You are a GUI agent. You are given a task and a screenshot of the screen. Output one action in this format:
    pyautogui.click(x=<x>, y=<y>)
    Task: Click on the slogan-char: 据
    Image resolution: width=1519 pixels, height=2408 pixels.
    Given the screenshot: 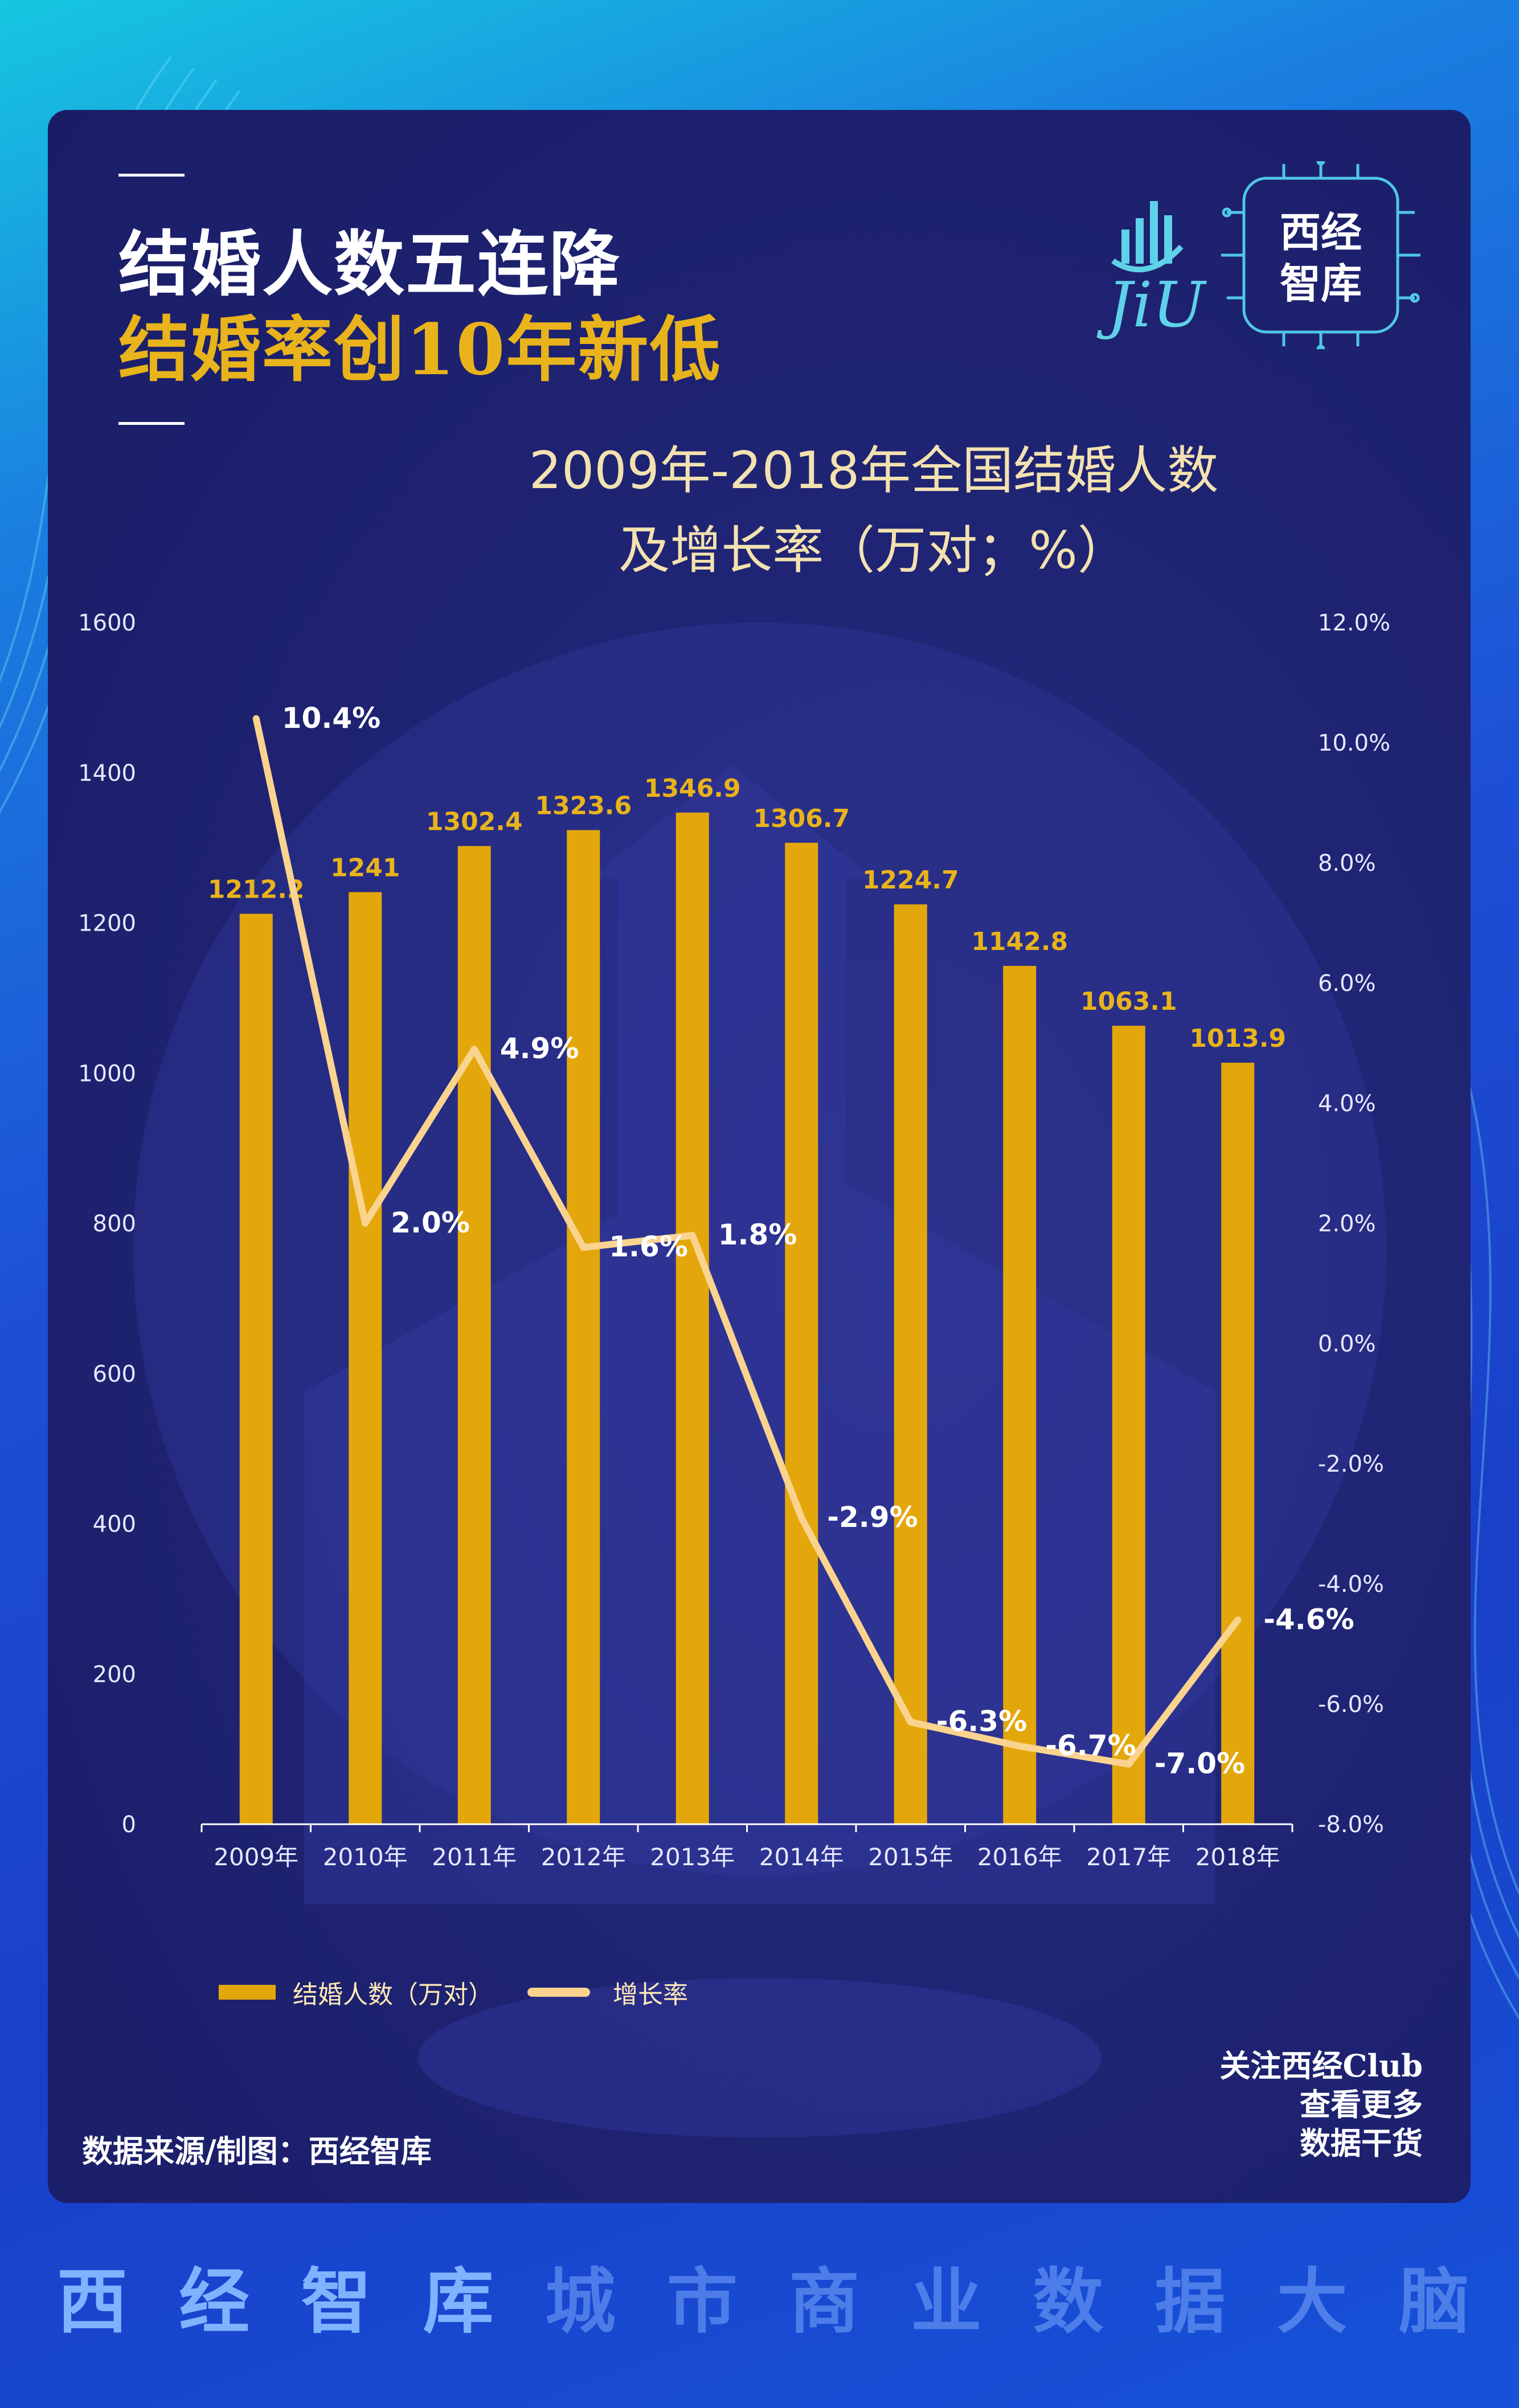 What is the action you would take?
    pyautogui.click(x=1190, y=2301)
    